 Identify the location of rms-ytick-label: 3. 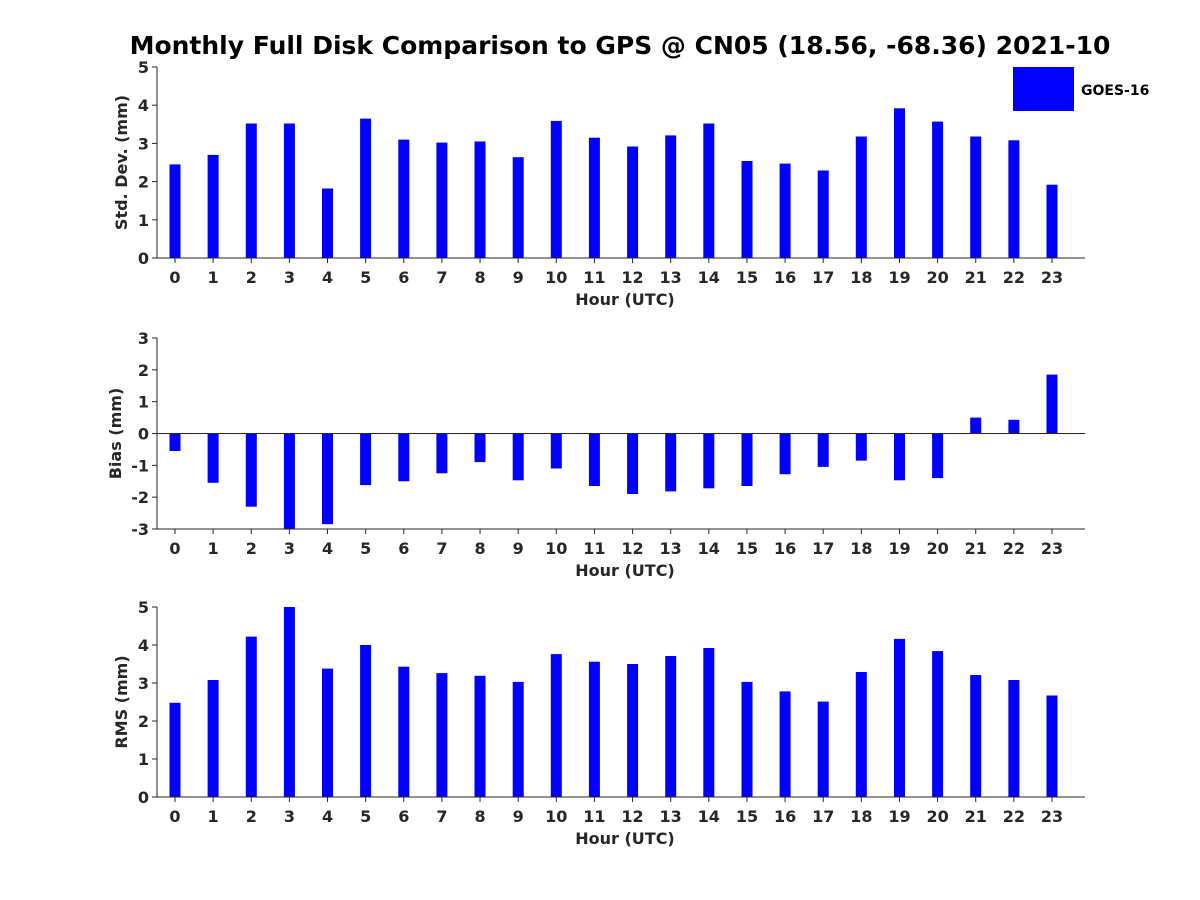
(143, 683).